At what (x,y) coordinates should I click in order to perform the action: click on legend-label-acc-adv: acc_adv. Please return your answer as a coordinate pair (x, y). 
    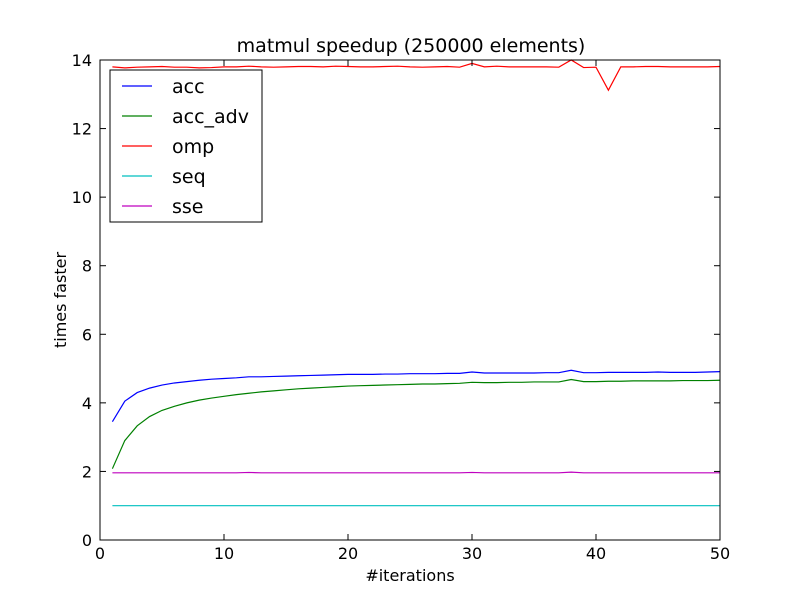
    Looking at the image, I should click on (210, 117).